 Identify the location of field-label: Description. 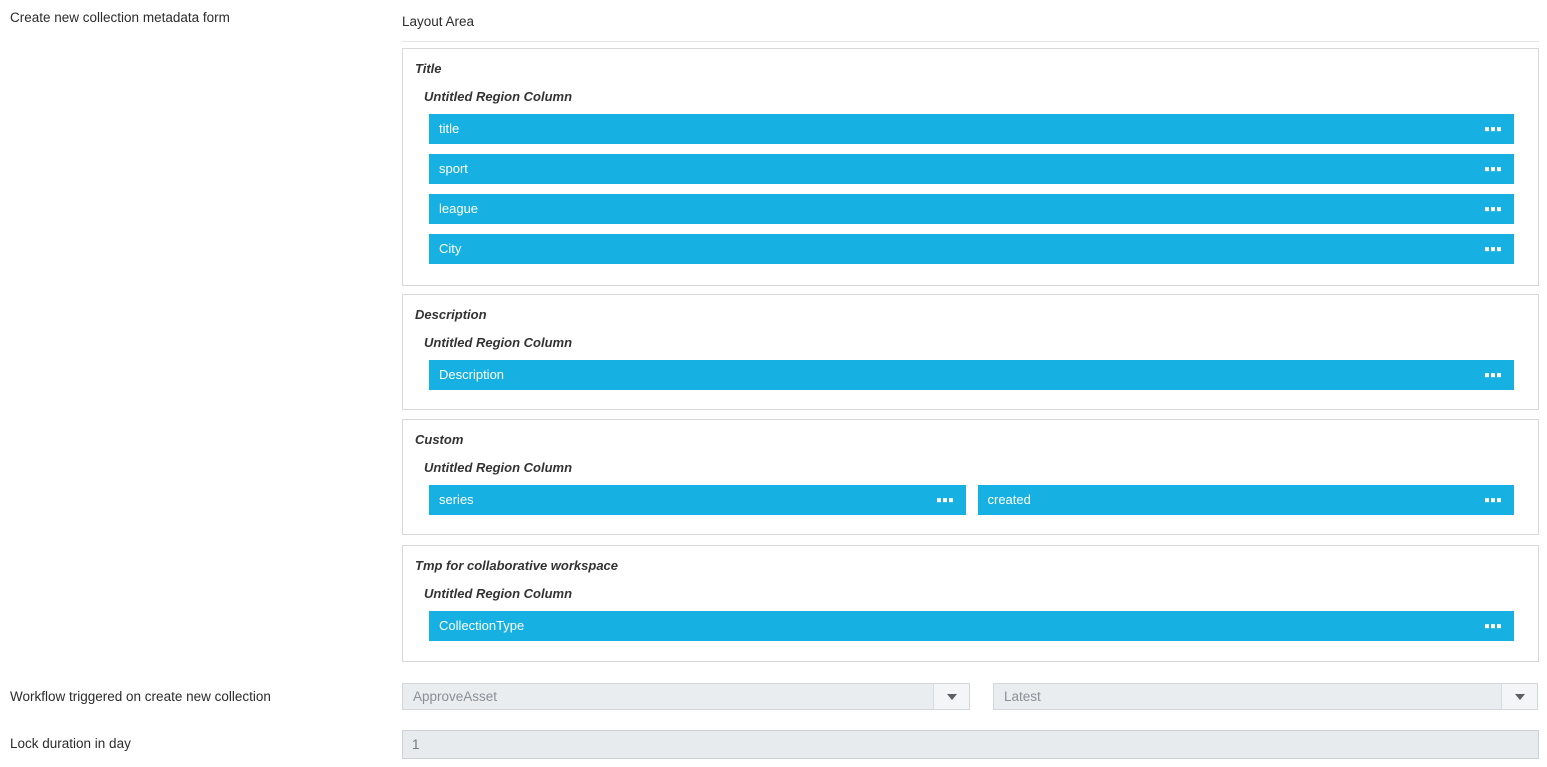
(472, 374).